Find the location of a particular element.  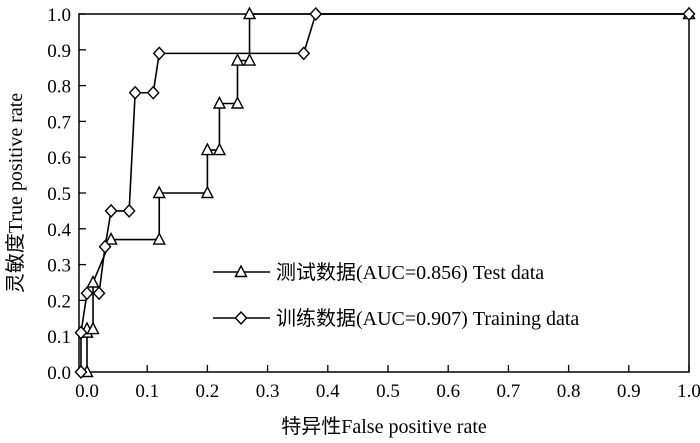

x-axis-title: 特异性False positive rate is located at coordinates (384, 426).